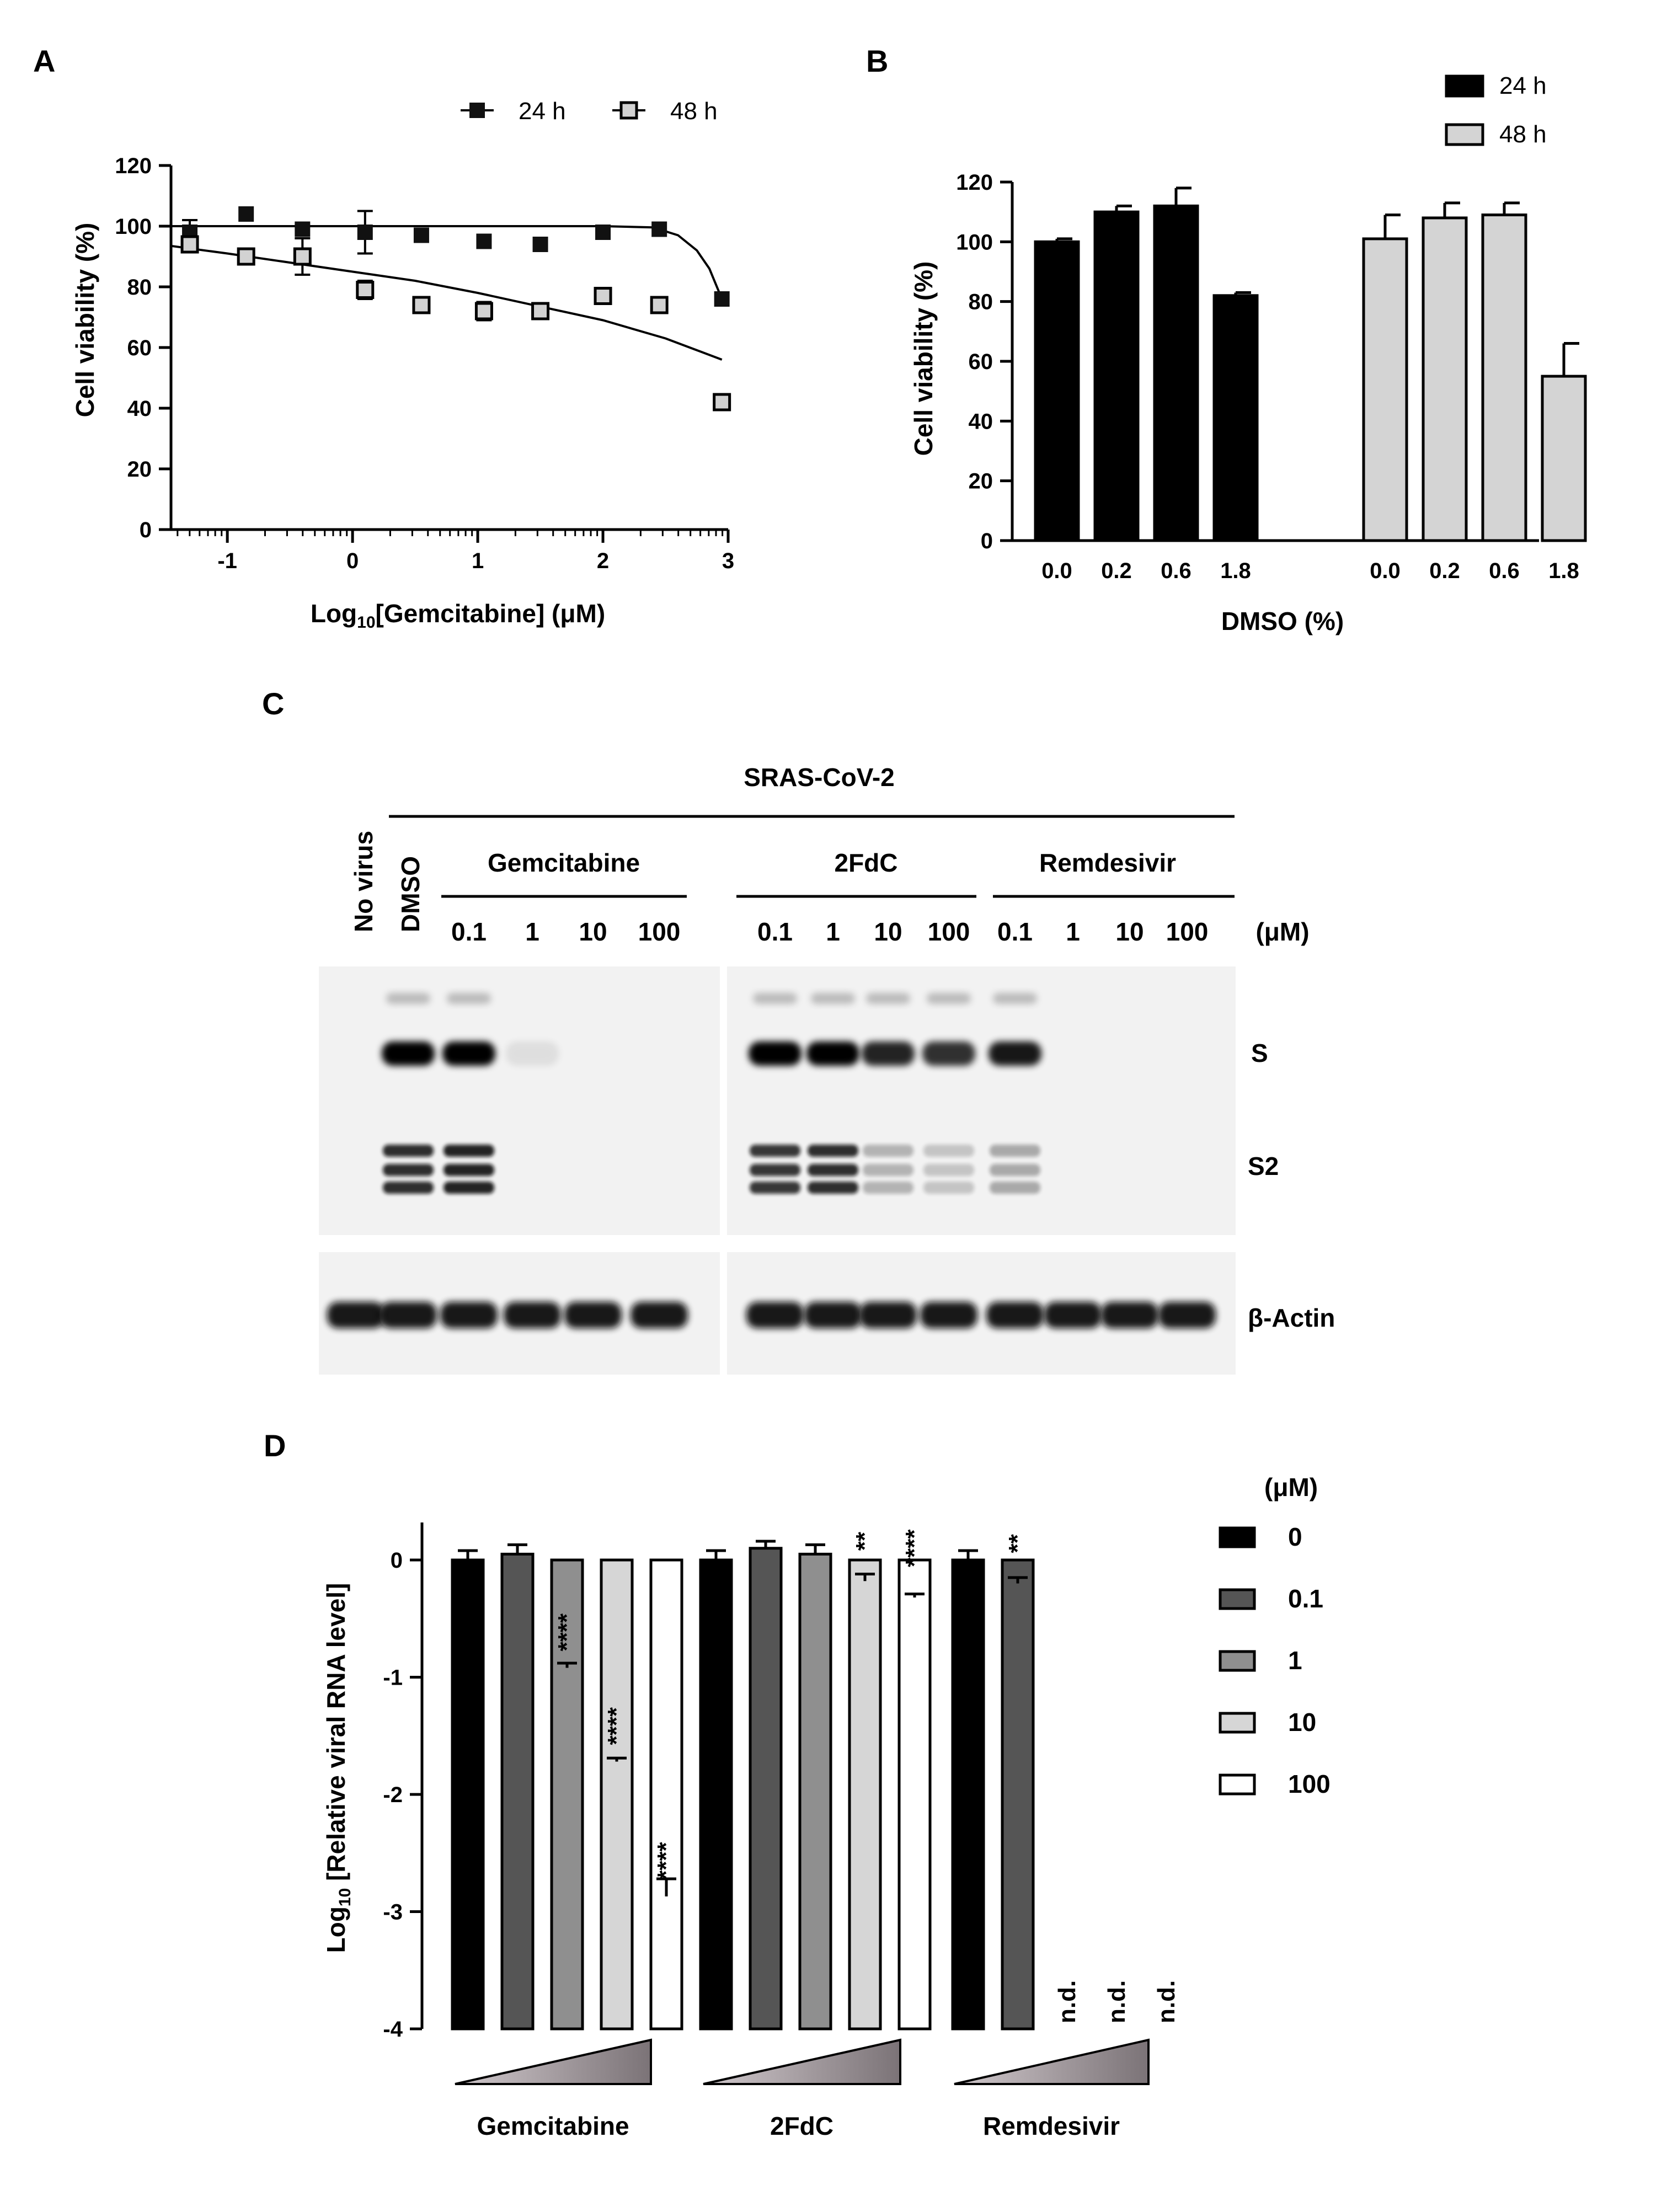 This screenshot has height=2212, width=1667. What do you see at coordinates (458, 616) in the screenshot?
I see `x-axis-title-a: Log10[Gemcitabine] (μM)` at bounding box center [458, 616].